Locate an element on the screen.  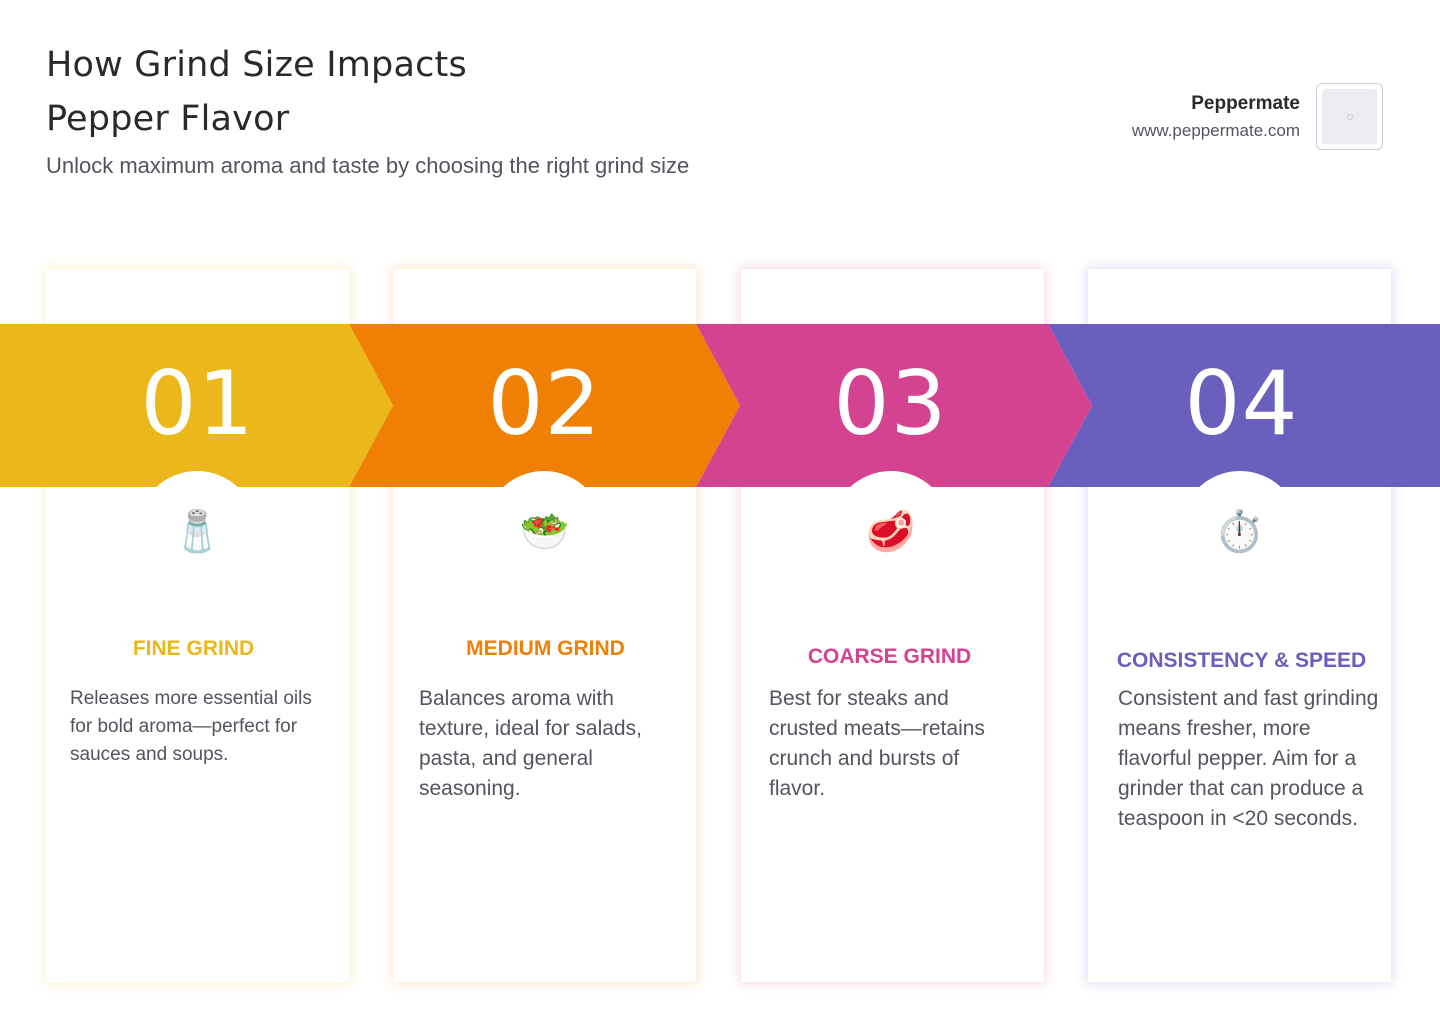
step-number-4: 04 is located at coordinates (1241, 403).